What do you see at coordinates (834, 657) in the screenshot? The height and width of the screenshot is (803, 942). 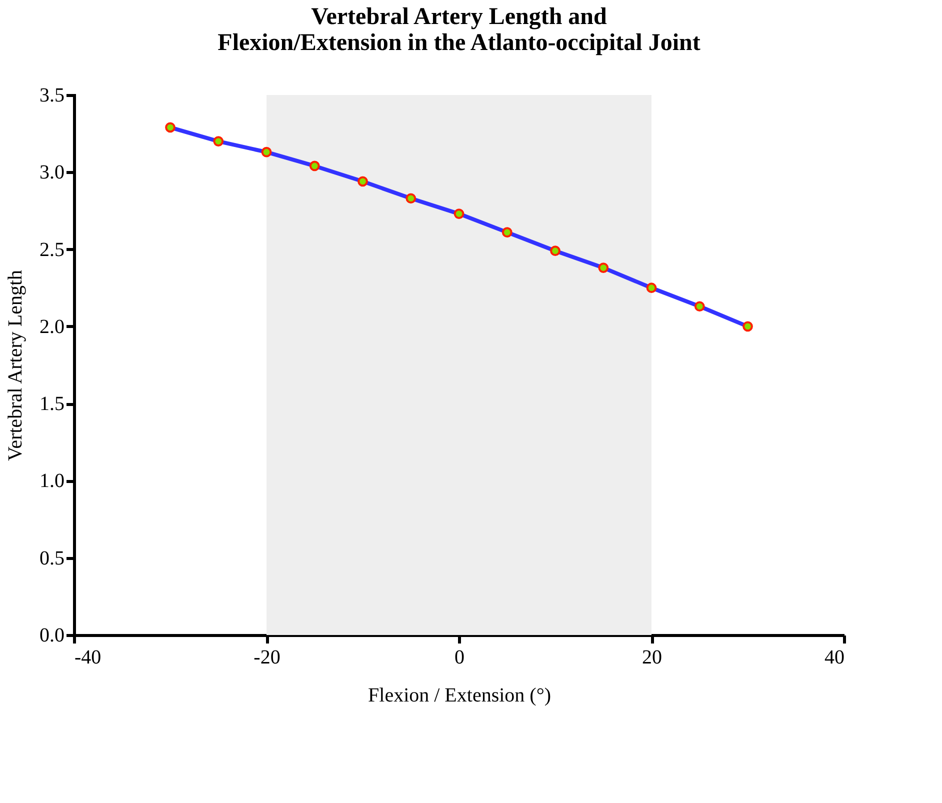 I see `x-tick-label: 40` at bounding box center [834, 657].